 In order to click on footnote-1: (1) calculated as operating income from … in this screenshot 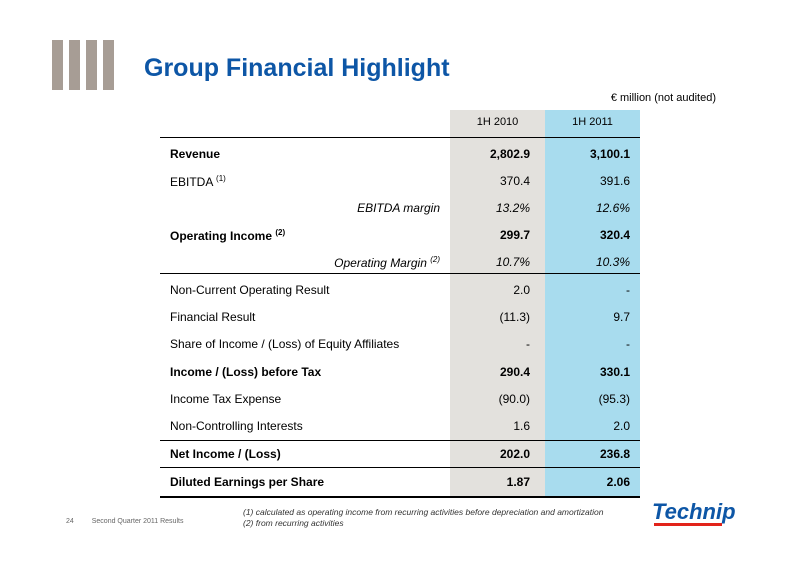, I will do `click(423, 512)`.